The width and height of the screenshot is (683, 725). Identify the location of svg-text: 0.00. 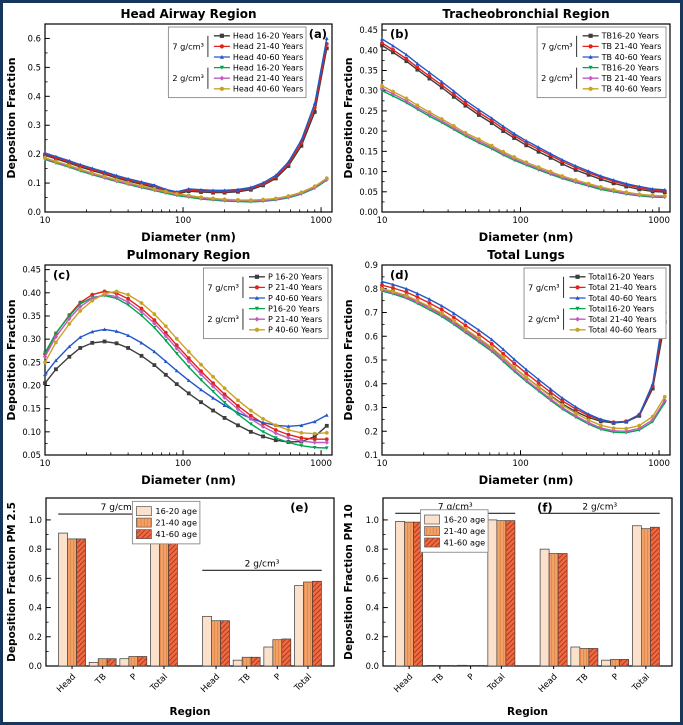
(368, 212).